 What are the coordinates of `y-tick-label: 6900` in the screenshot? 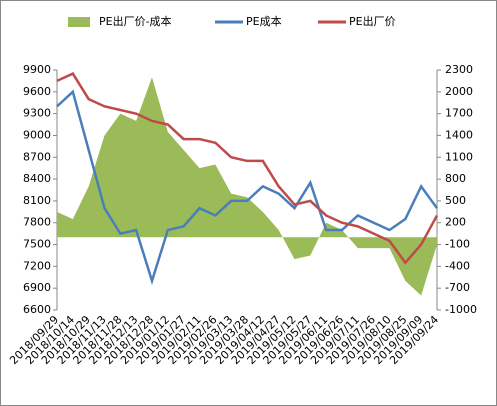 It's located at (37, 287).